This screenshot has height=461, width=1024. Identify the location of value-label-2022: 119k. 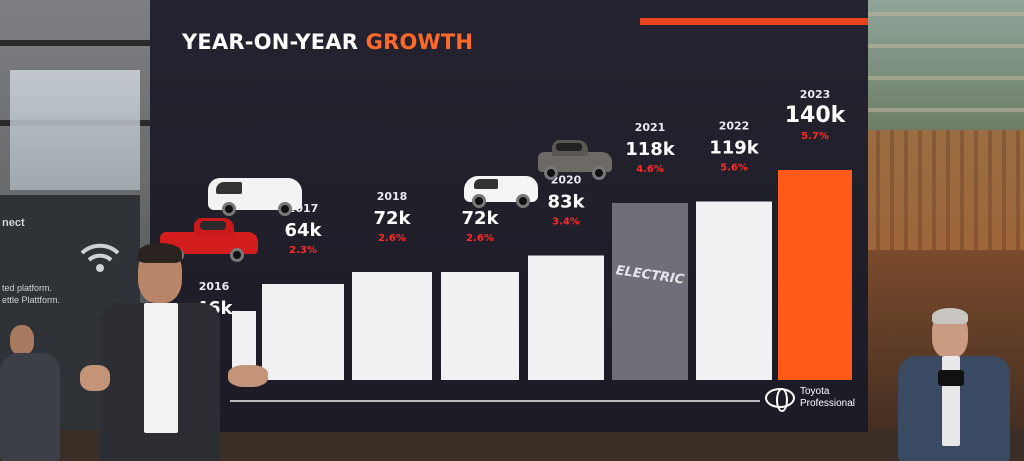
(734, 148).